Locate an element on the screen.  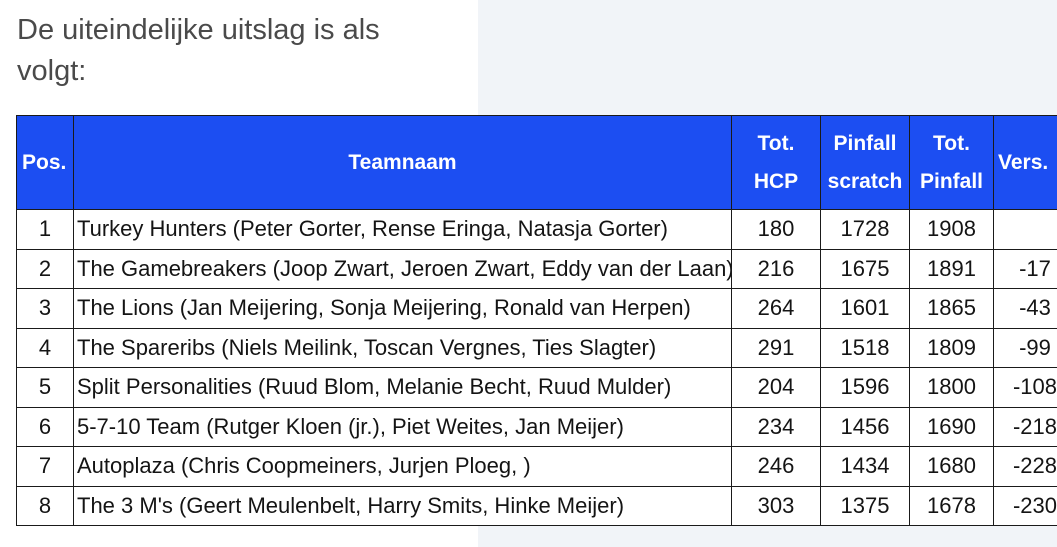
cell-scratch: 1728 is located at coordinates (865, 229).